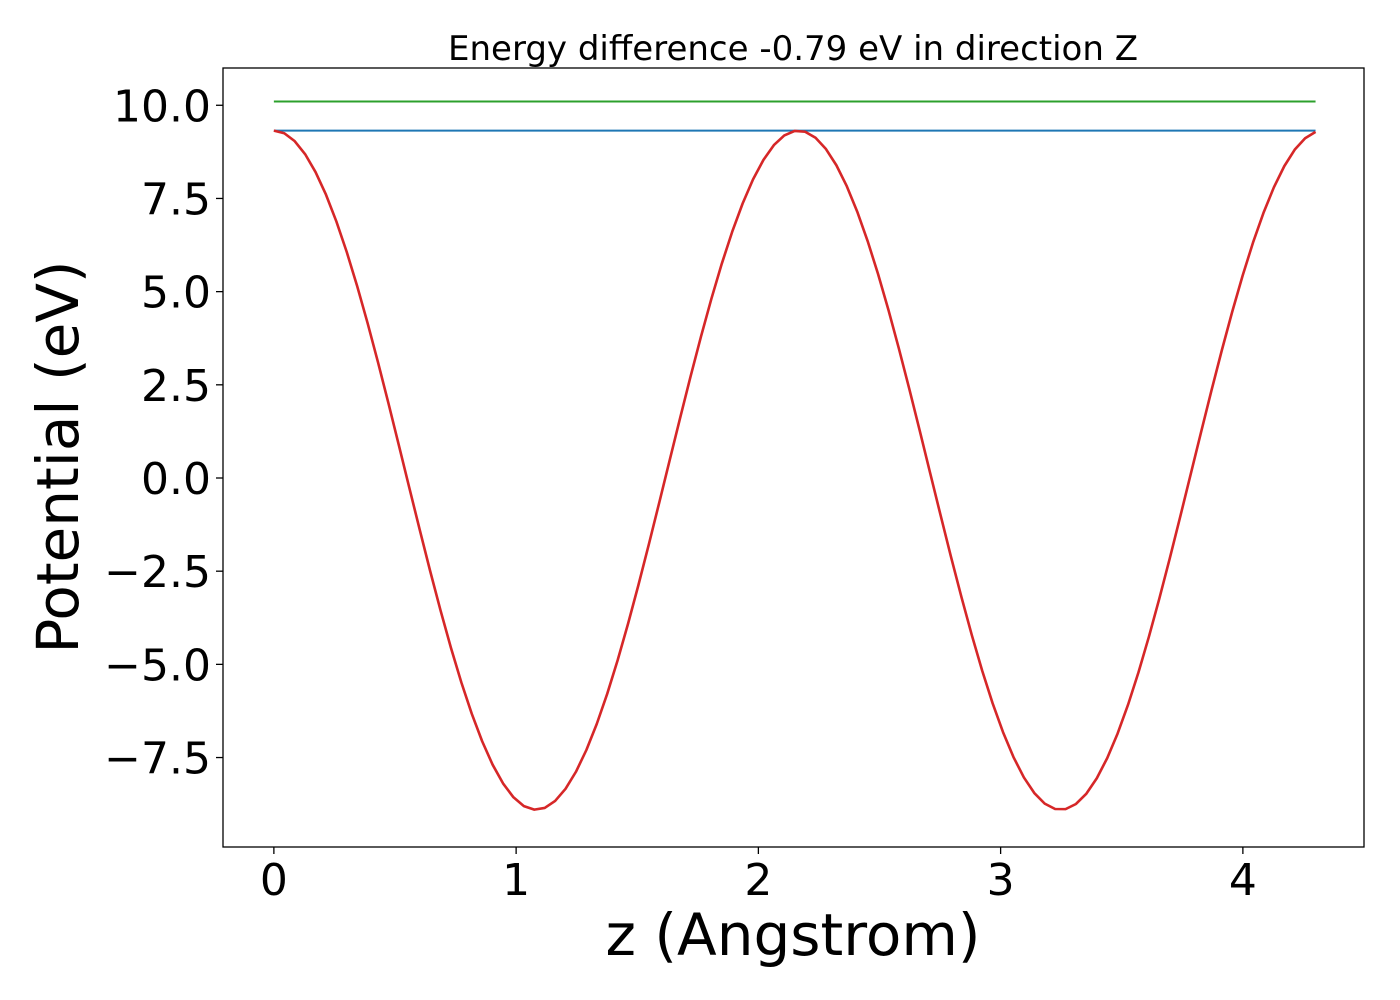  What do you see at coordinates (58, 456) in the screenshot?
I see `y-axis-label: Potential (eV)` at bounding box center [58, 456].